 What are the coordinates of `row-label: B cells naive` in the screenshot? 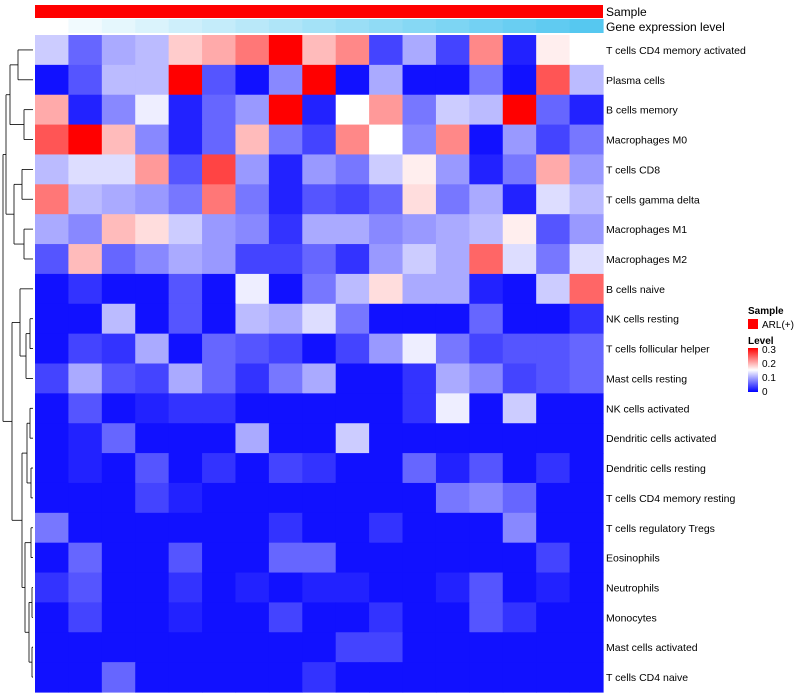 It's located at (635, 290).